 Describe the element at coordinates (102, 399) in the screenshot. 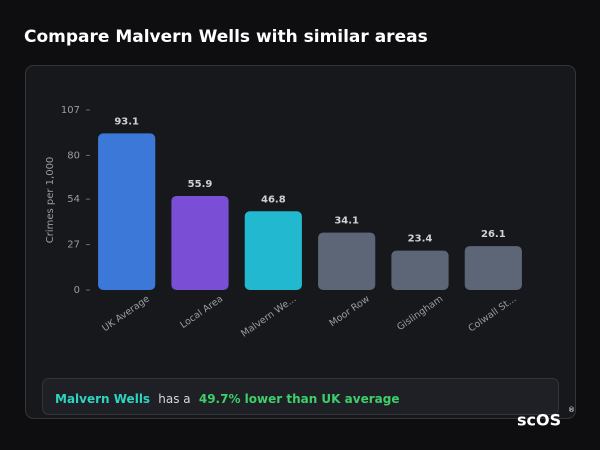

I see `summary-place: Malvern Wells` at that location.